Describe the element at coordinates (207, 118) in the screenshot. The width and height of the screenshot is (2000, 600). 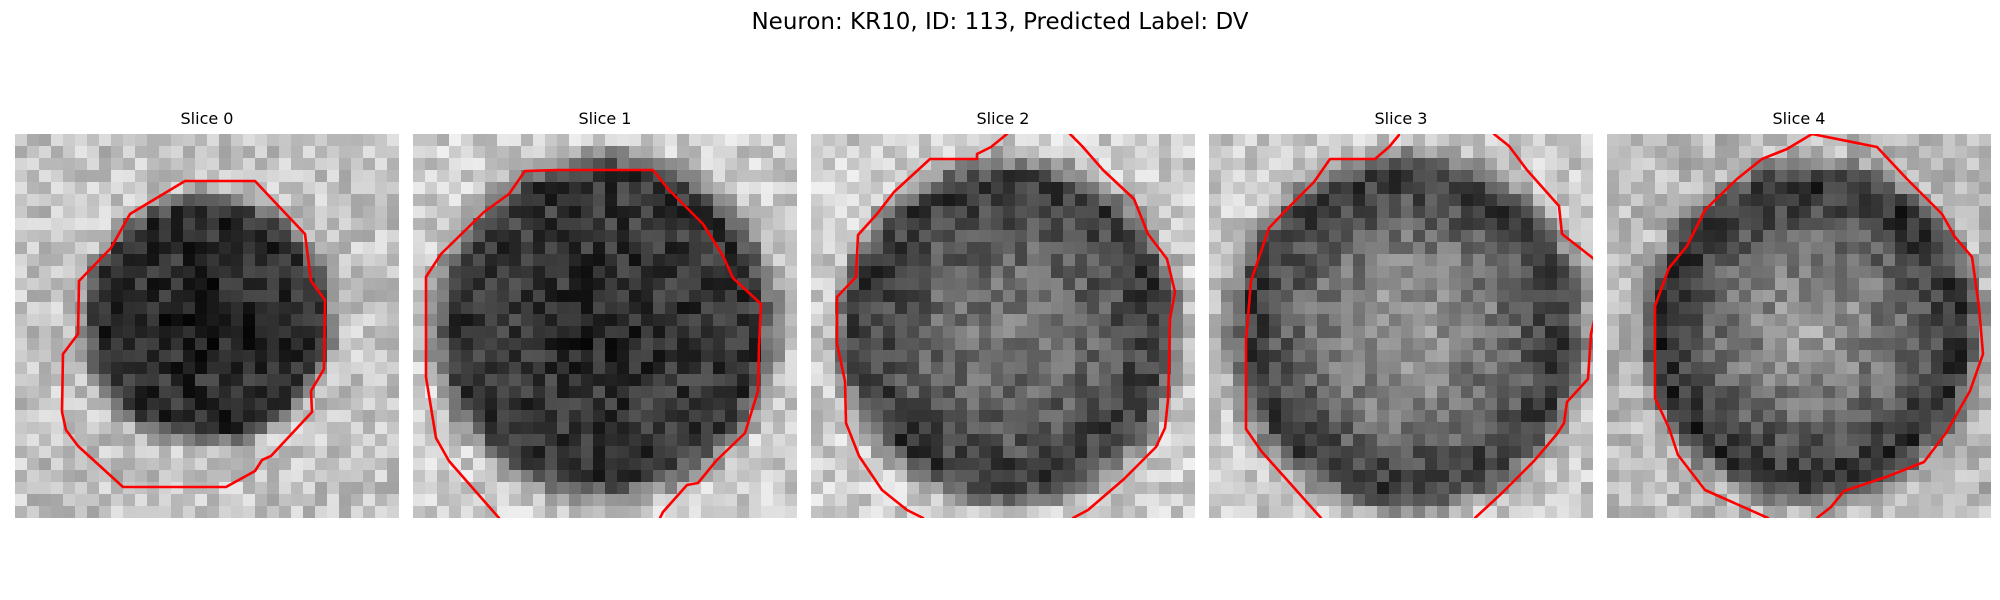
I see `slice-title: Slice 0` at that location.